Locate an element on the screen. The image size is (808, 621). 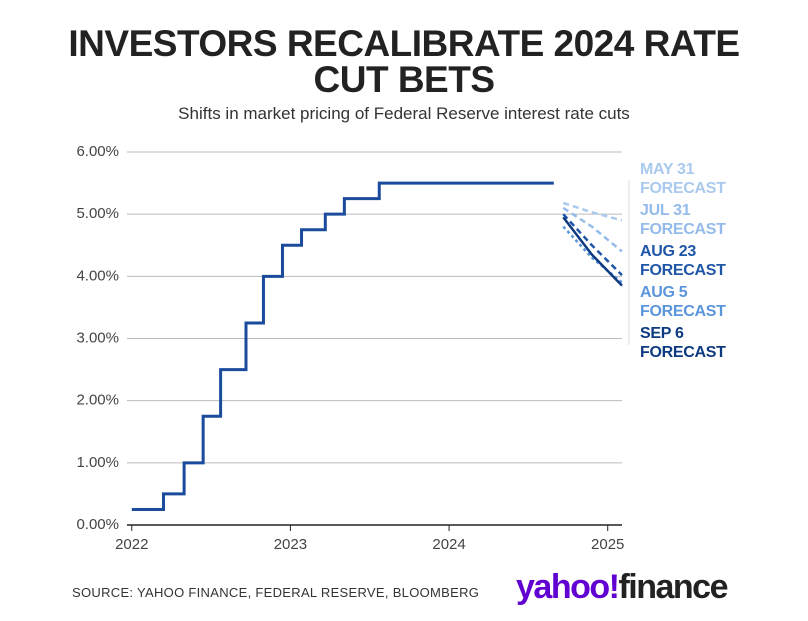
logo: yahoo!finance is located at coordinates (622, 587).